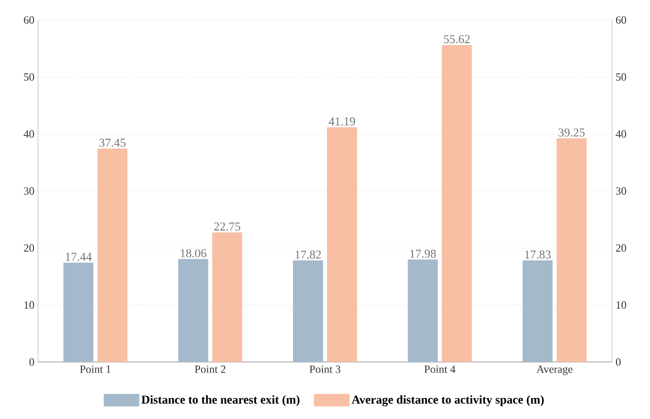 This screenshot has height=419, width=650. What do you see at coordinates (220, 400) in the screenshot?
I see `legend-label: Distance to the nearest exit (m)` at bounding box center [220, 400].